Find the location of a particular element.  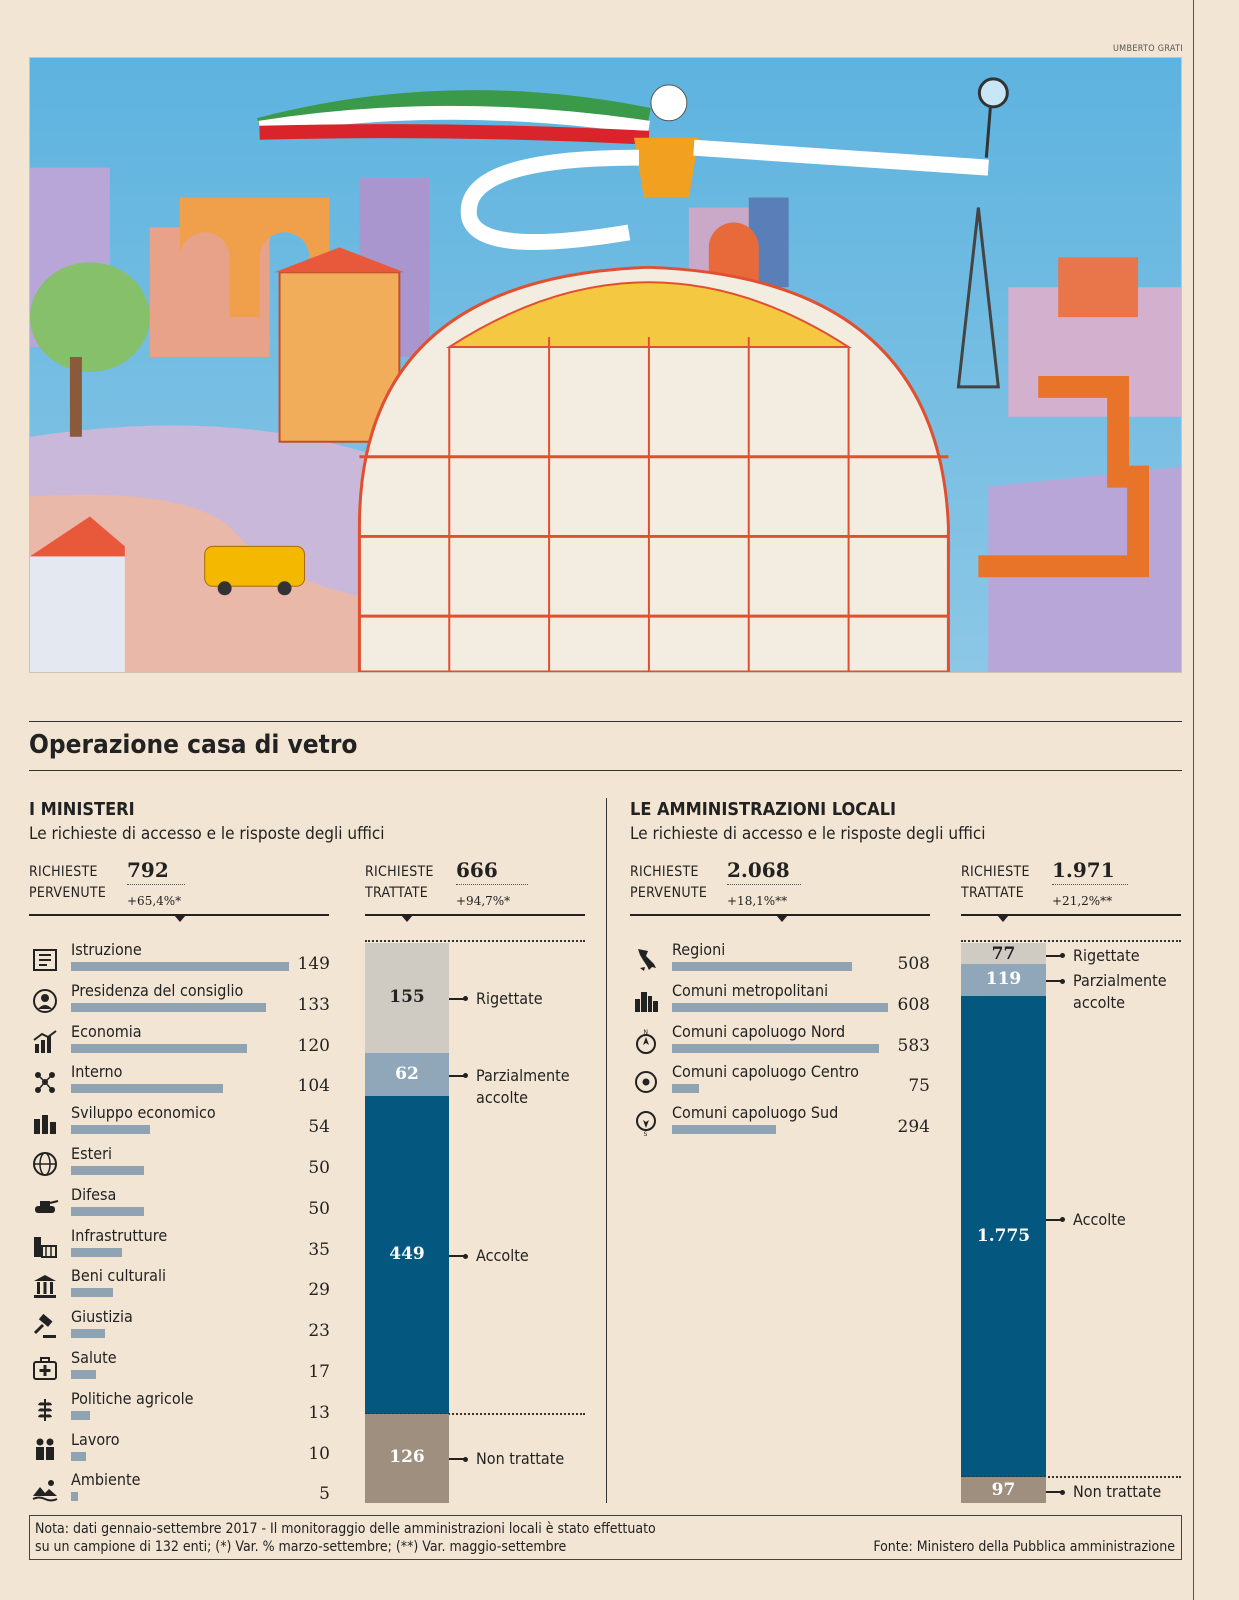

bar-value: 133 is located at coordinates (313, 1004).